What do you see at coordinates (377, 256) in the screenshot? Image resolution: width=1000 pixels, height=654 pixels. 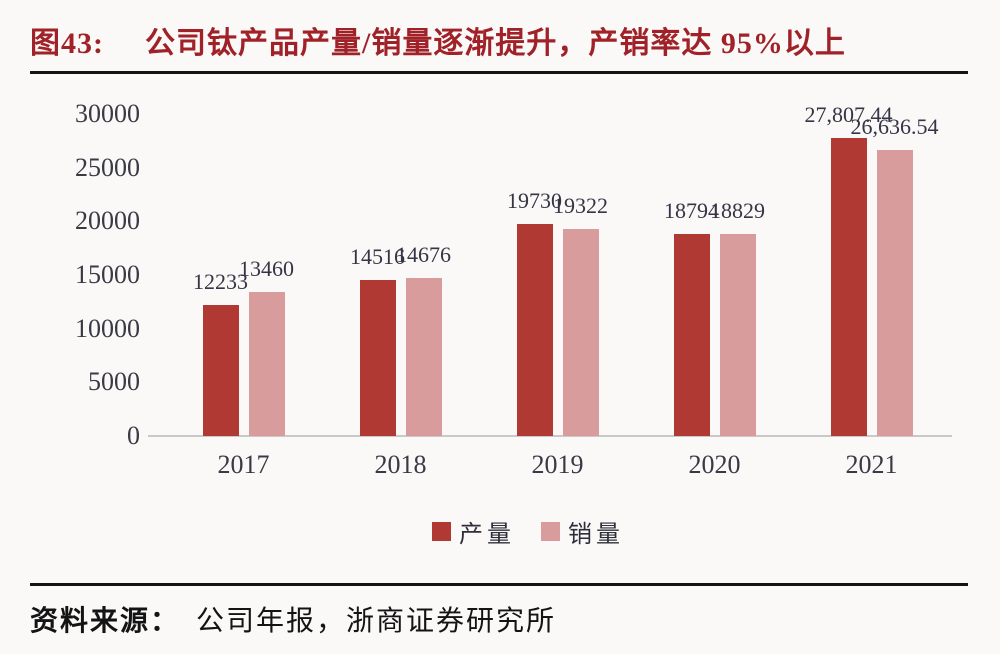 I see `bar-value-label: 14516` at bounding box center [377, 256].